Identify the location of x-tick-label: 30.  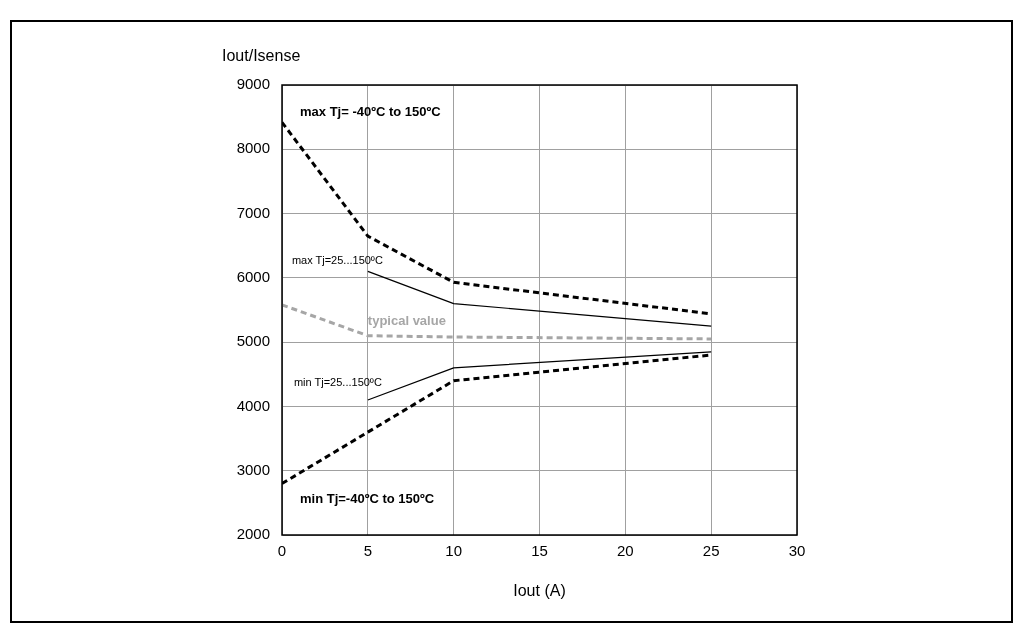
(797, 551).